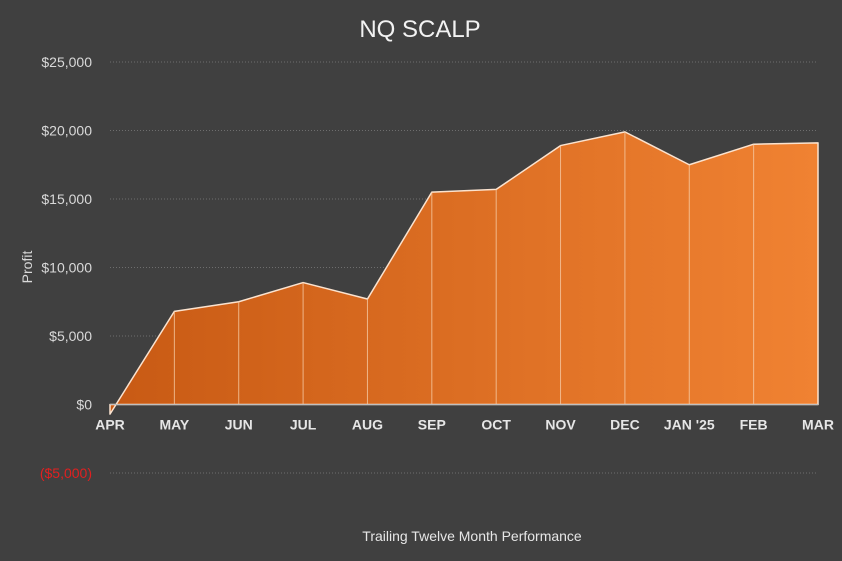  What do you see at coordinates (818, 425) in the screenshot?
I see `x-tick-label: MAR` at bounding box center [818, 425].